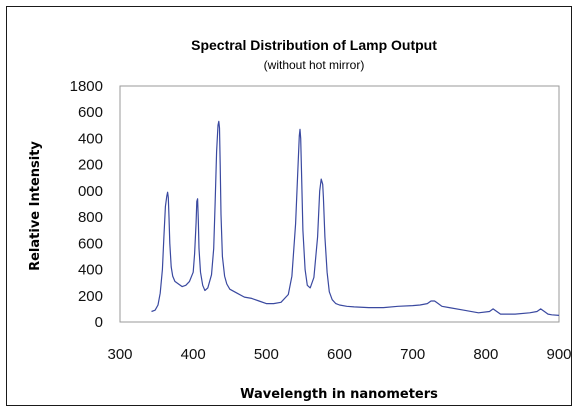  Describe the element at coordinates (119, 354) in the screenshot. I see `x-tick-label: 300` at that location.